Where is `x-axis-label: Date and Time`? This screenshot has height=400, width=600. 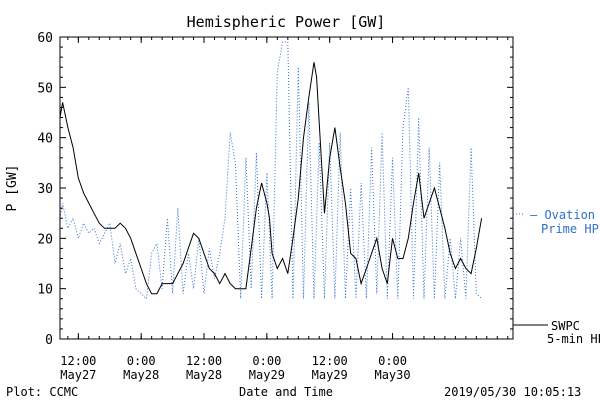
x-axis-label: Date and Time is located at coordinates (286, 392).